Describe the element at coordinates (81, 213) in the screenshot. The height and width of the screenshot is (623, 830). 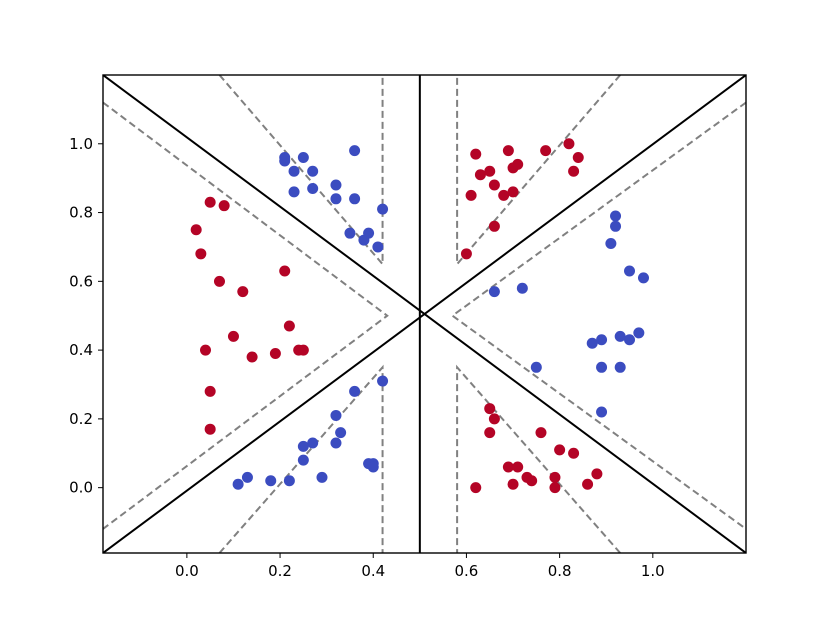
I see `y-tick-label-5: 0.8` at that location.